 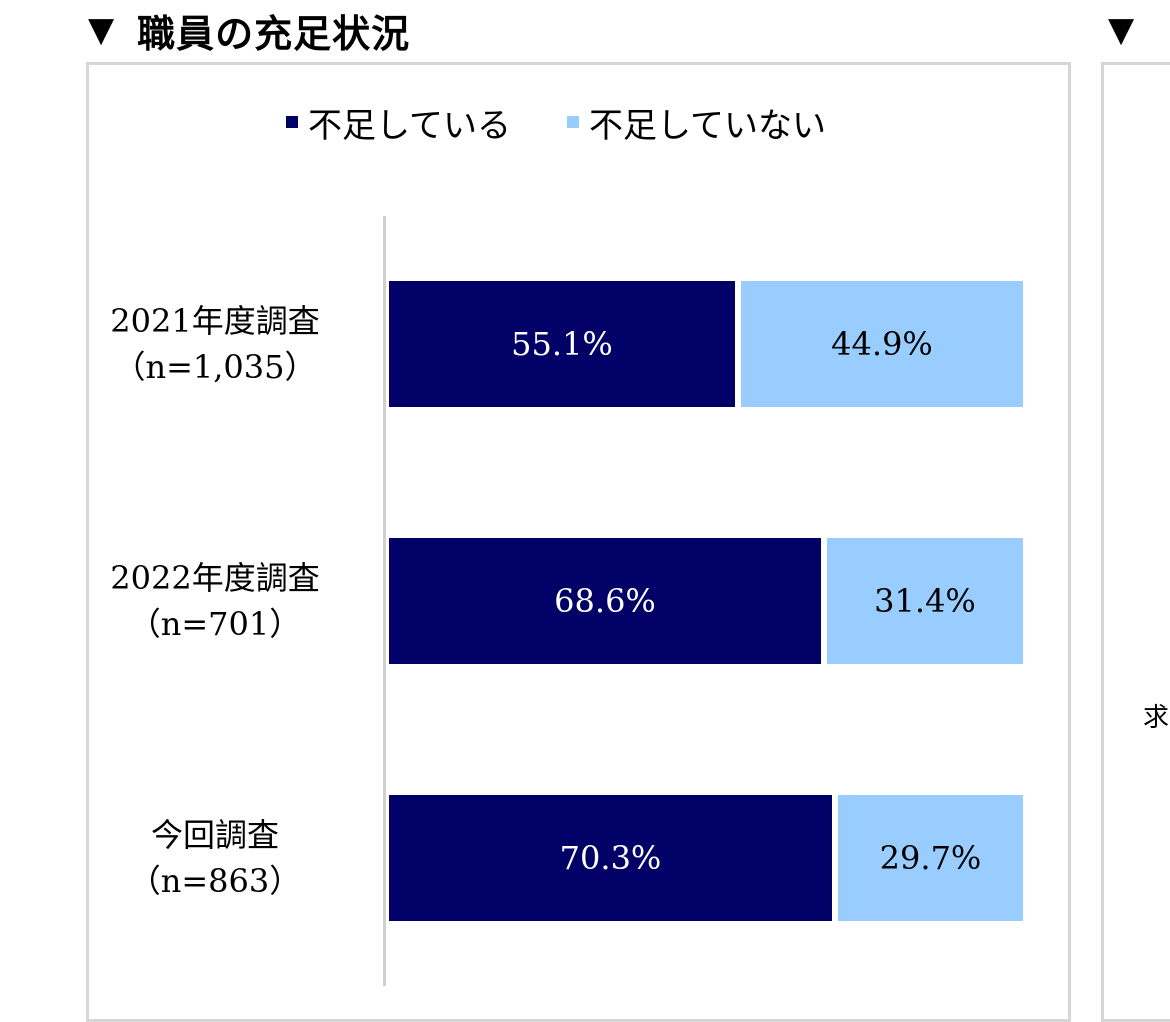 I want to click on data-label: 31.4%, so click(x=925, y=601).